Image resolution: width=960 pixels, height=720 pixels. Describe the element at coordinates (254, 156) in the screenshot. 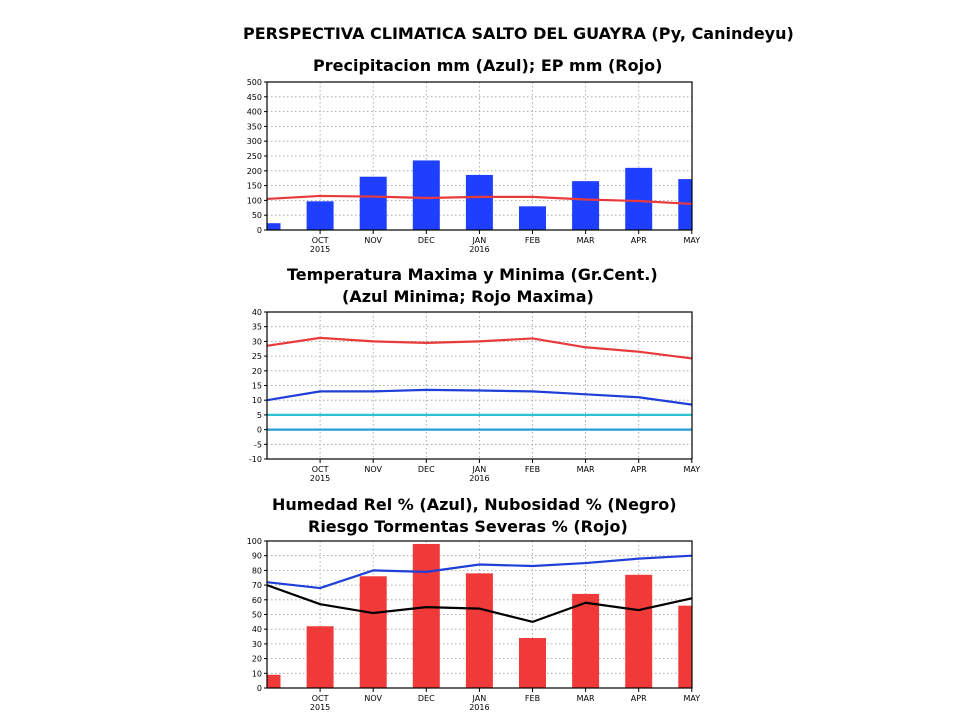

I see `y-tick-label: 250` at that location.